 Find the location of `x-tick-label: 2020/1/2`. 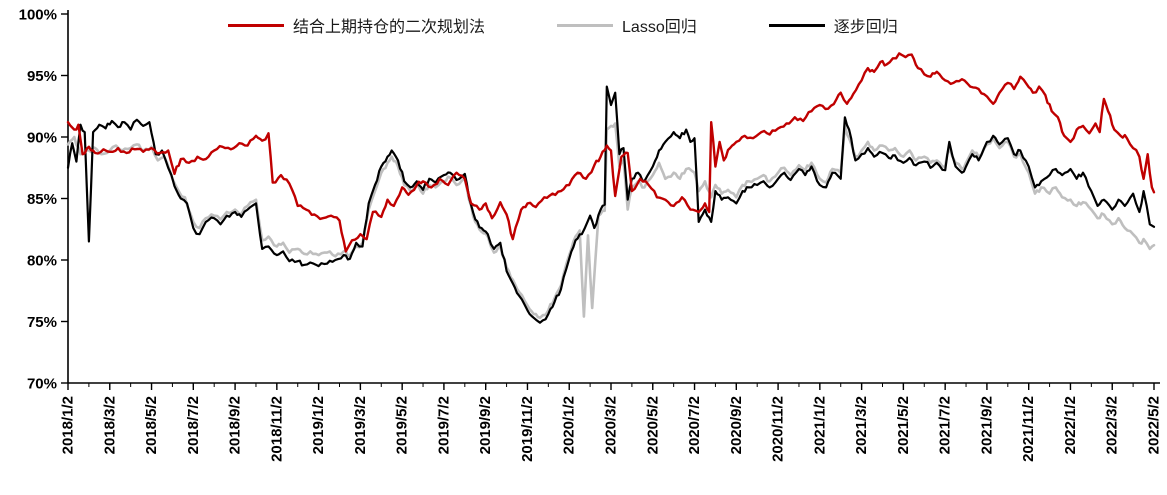

x-tick-label: 2020/1/2 is located at coordinates (569, 425).